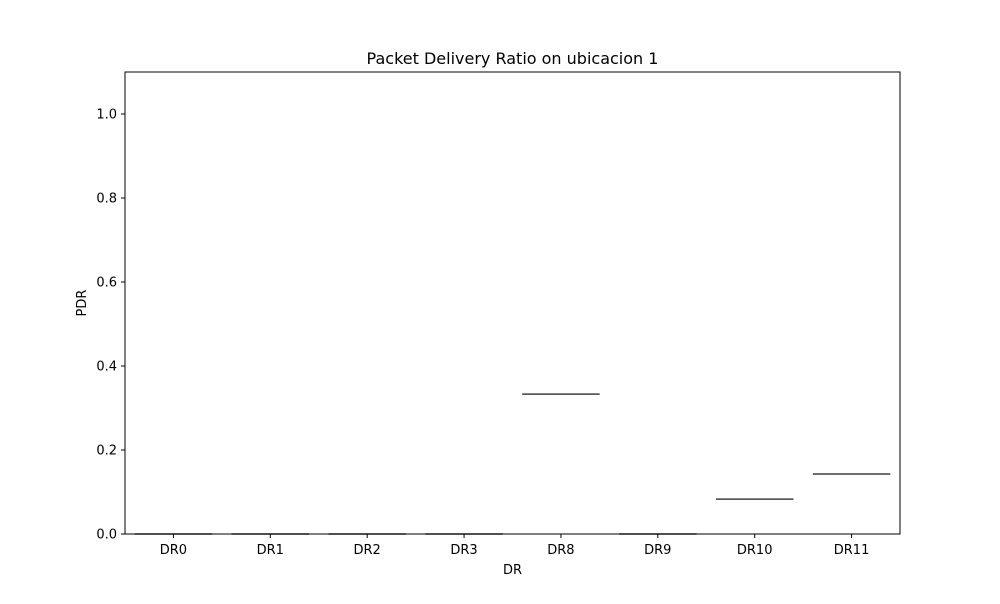  What do you see at coordinates (512, 570) in the screenshot?
I see `x-axis-label: DR` at bounding box center [512, 570].